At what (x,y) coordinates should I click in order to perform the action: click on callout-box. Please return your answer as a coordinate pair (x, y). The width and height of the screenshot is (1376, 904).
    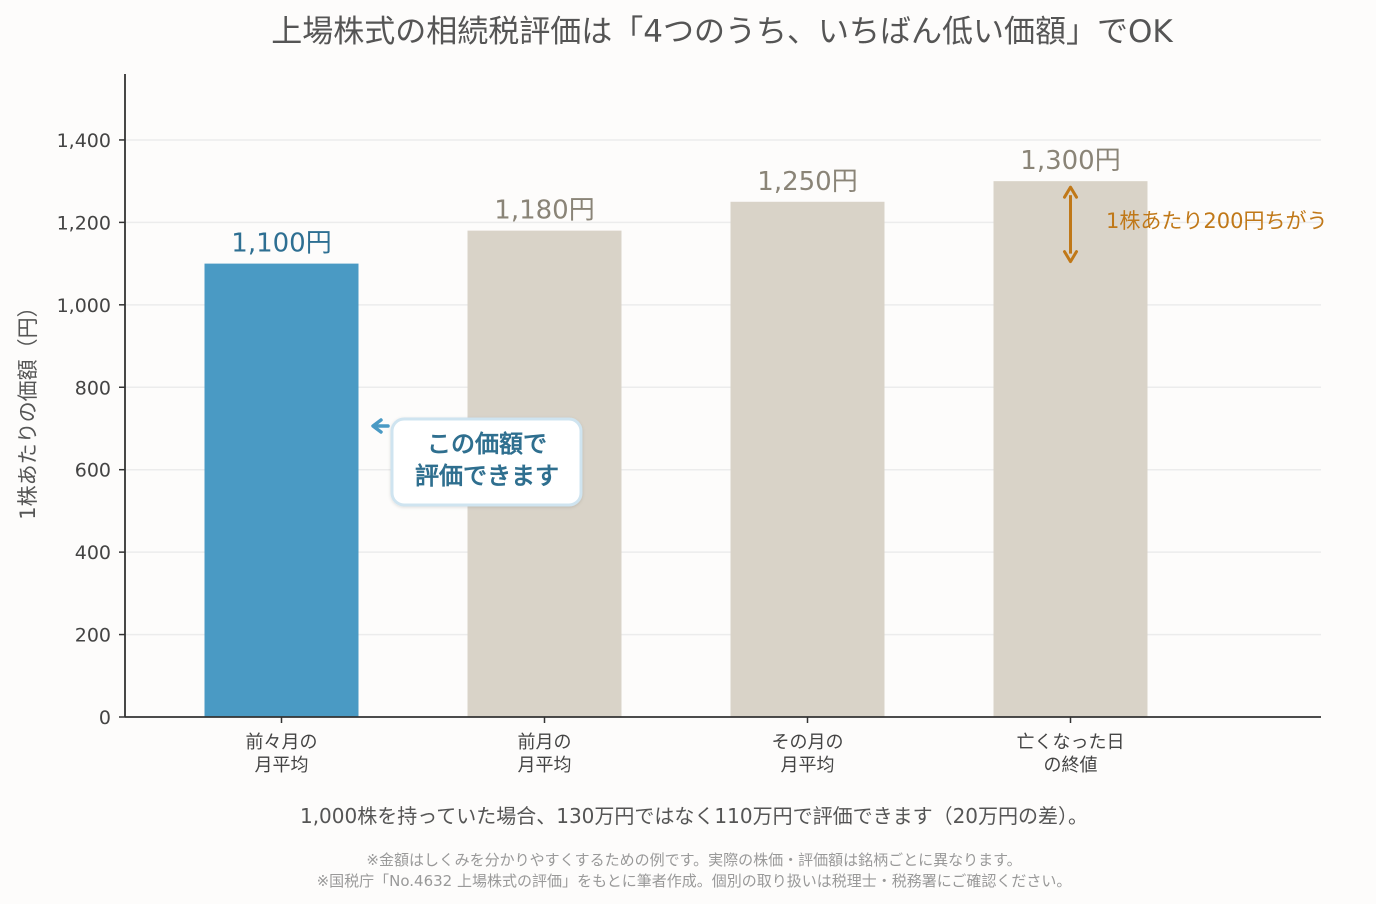
    Looking at the image, I should click on (486, 462).